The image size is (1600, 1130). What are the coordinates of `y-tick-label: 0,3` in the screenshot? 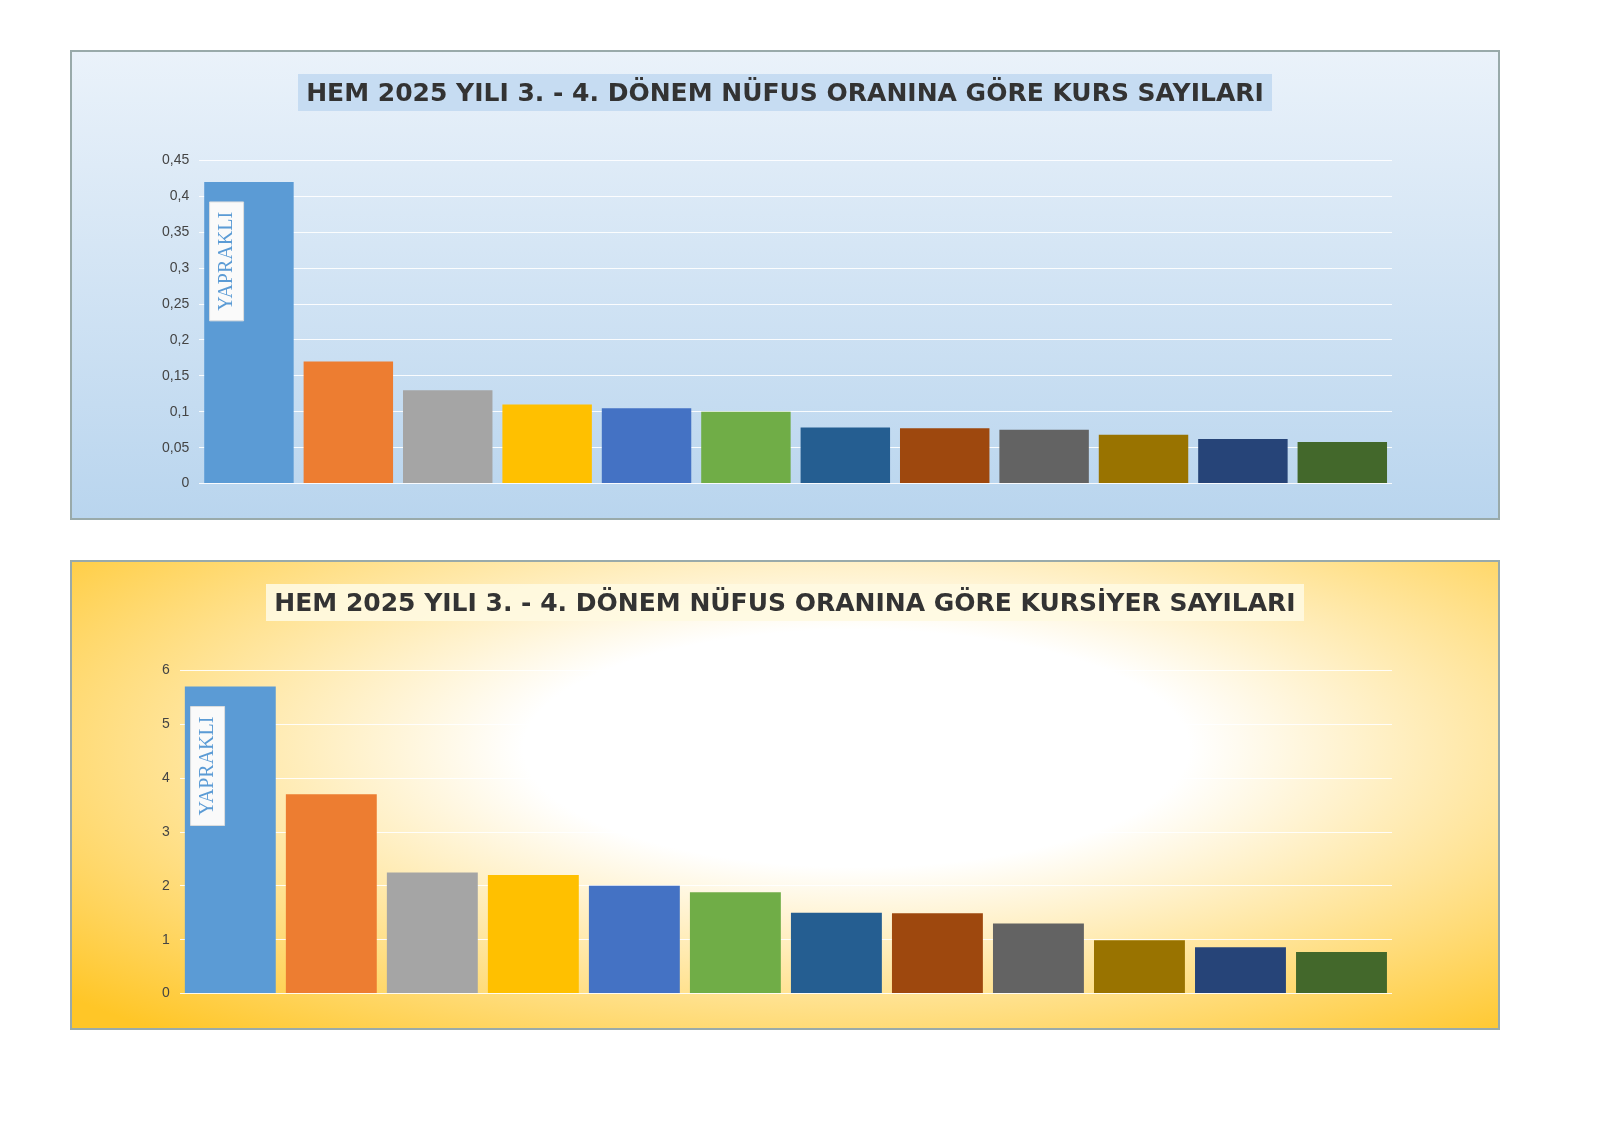 It's located at (179, 266).